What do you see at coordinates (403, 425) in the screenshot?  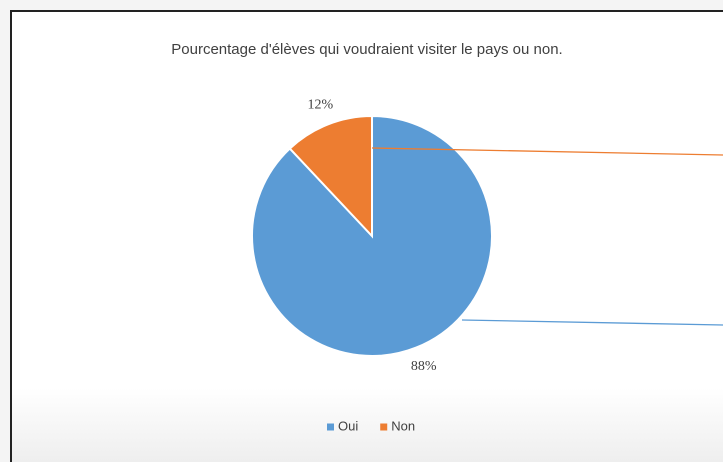 I see `legend-label: Non` at bounding box center [403, 425].